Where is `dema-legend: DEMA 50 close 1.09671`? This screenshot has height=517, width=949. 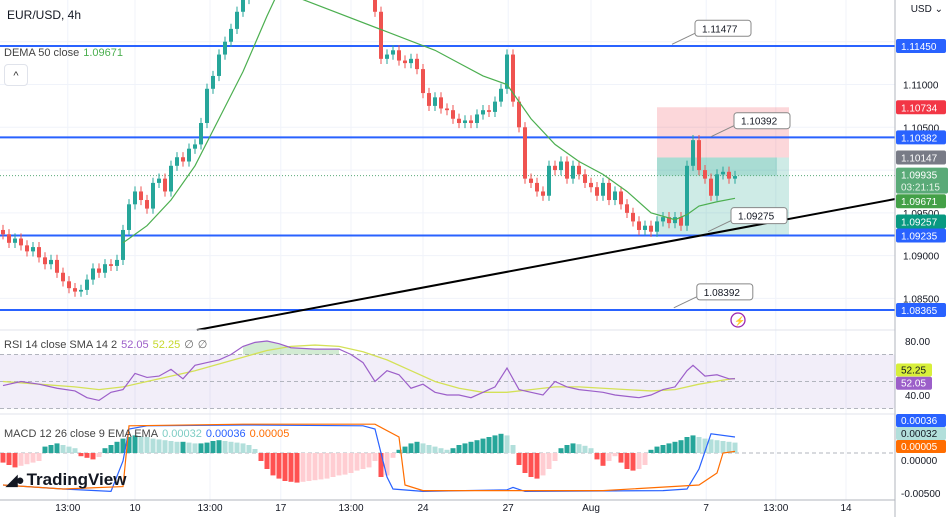
dema-legend: DEMA 50 close 1.09671 is located at coordinates (63, 53).